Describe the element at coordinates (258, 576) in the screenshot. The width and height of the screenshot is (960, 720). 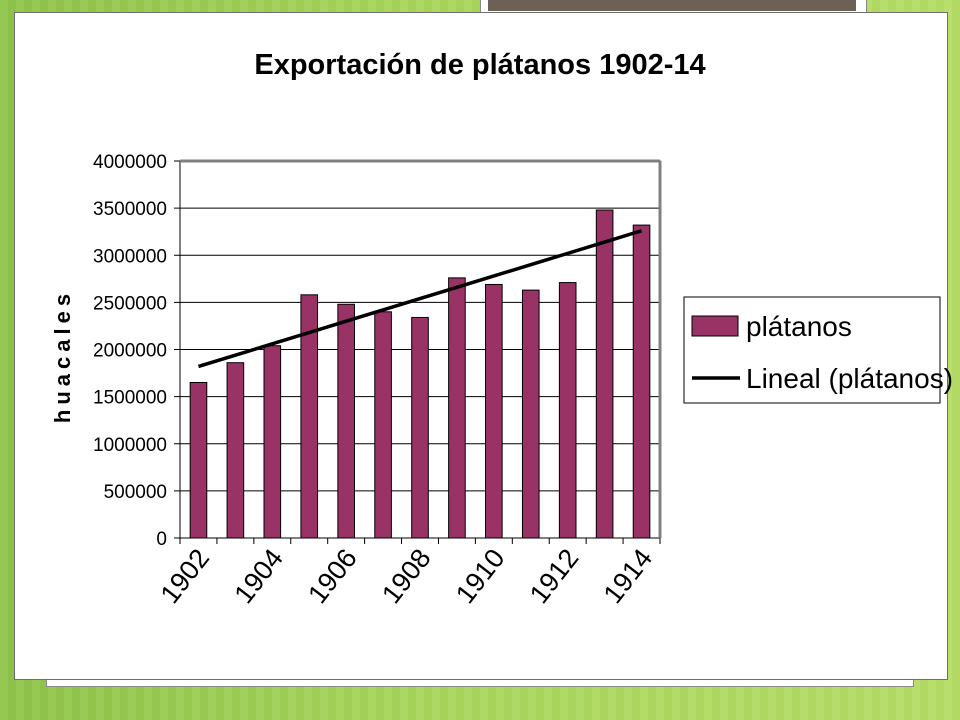
I see `x-tick-label: 1904` at that location.